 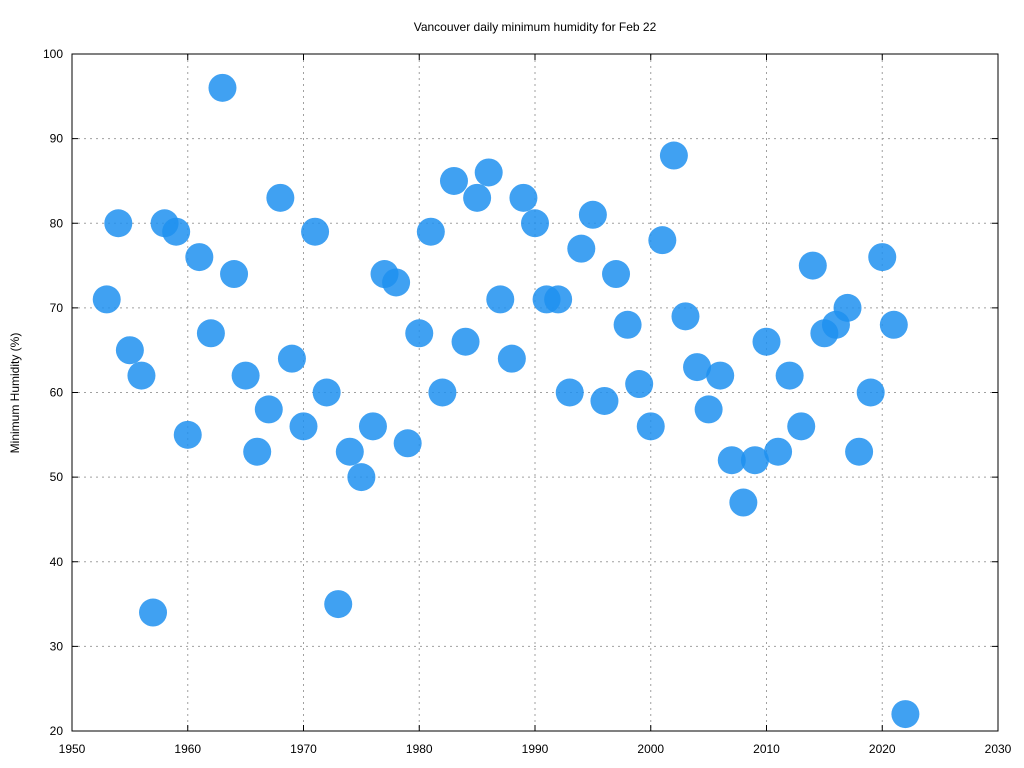 I want to click on y-tick-label: 60, so click(x=57, y=393).